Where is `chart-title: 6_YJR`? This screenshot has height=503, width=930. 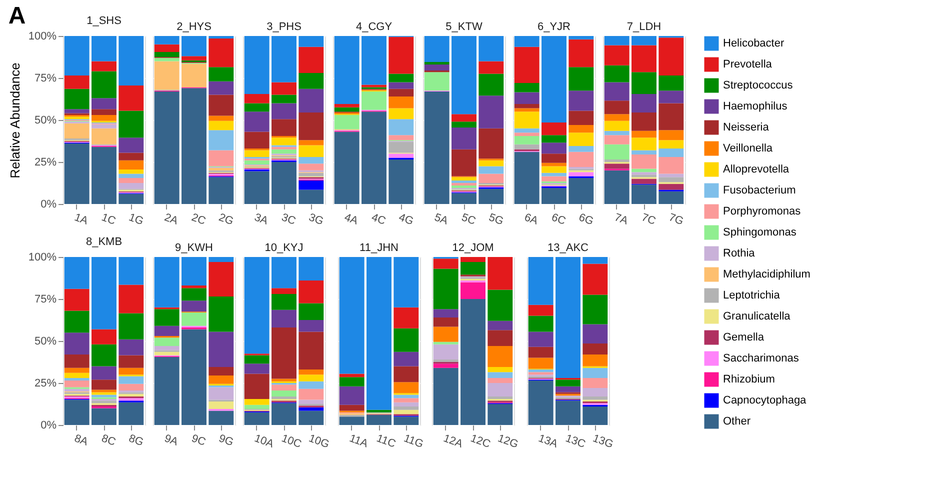 chart-title: 6_YJR is located at coordinates (554, 27).